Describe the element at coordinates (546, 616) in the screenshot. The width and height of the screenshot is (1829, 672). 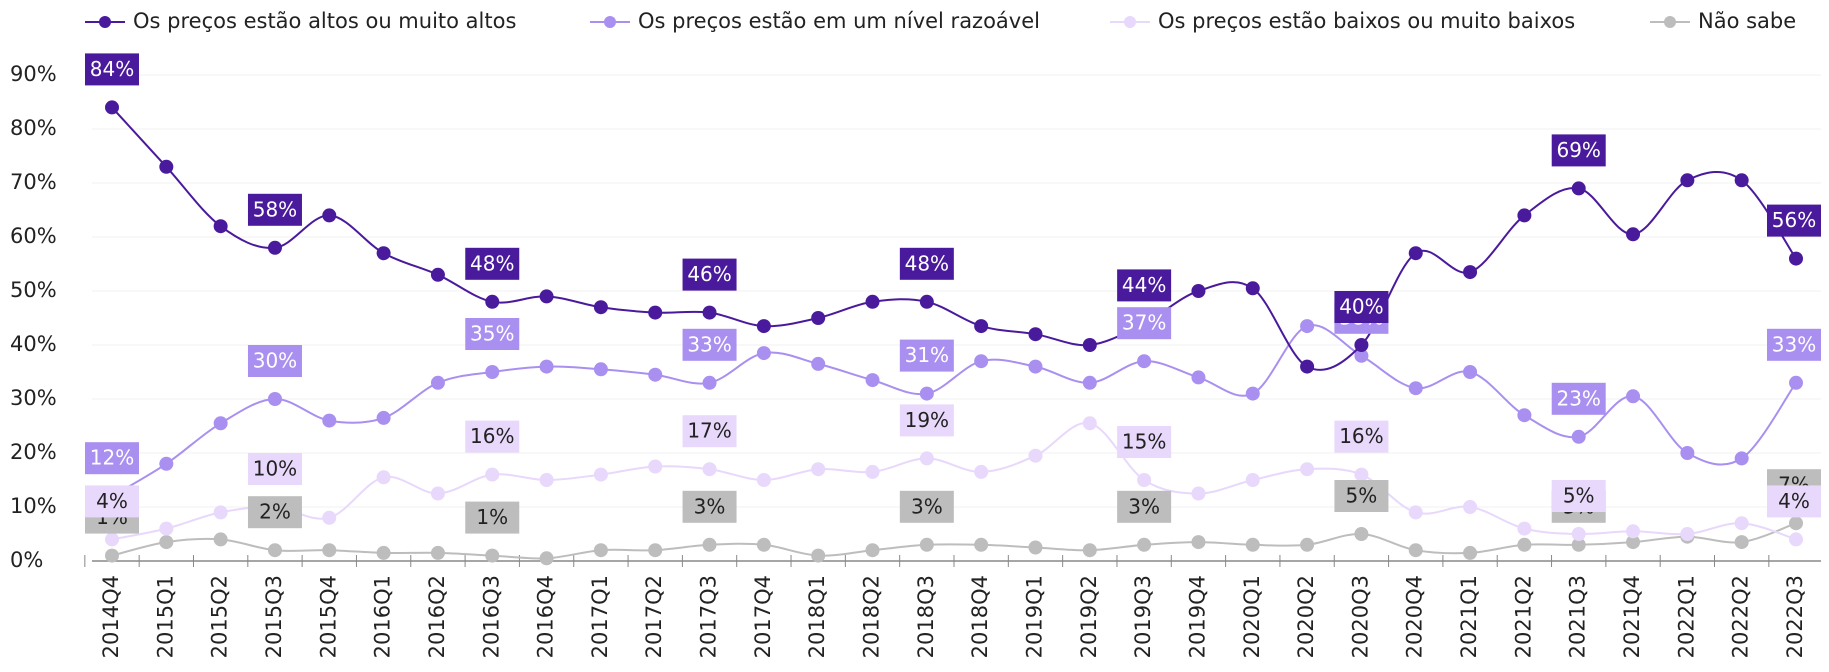
I see `x-tick-label: 2016Q4` at that location.